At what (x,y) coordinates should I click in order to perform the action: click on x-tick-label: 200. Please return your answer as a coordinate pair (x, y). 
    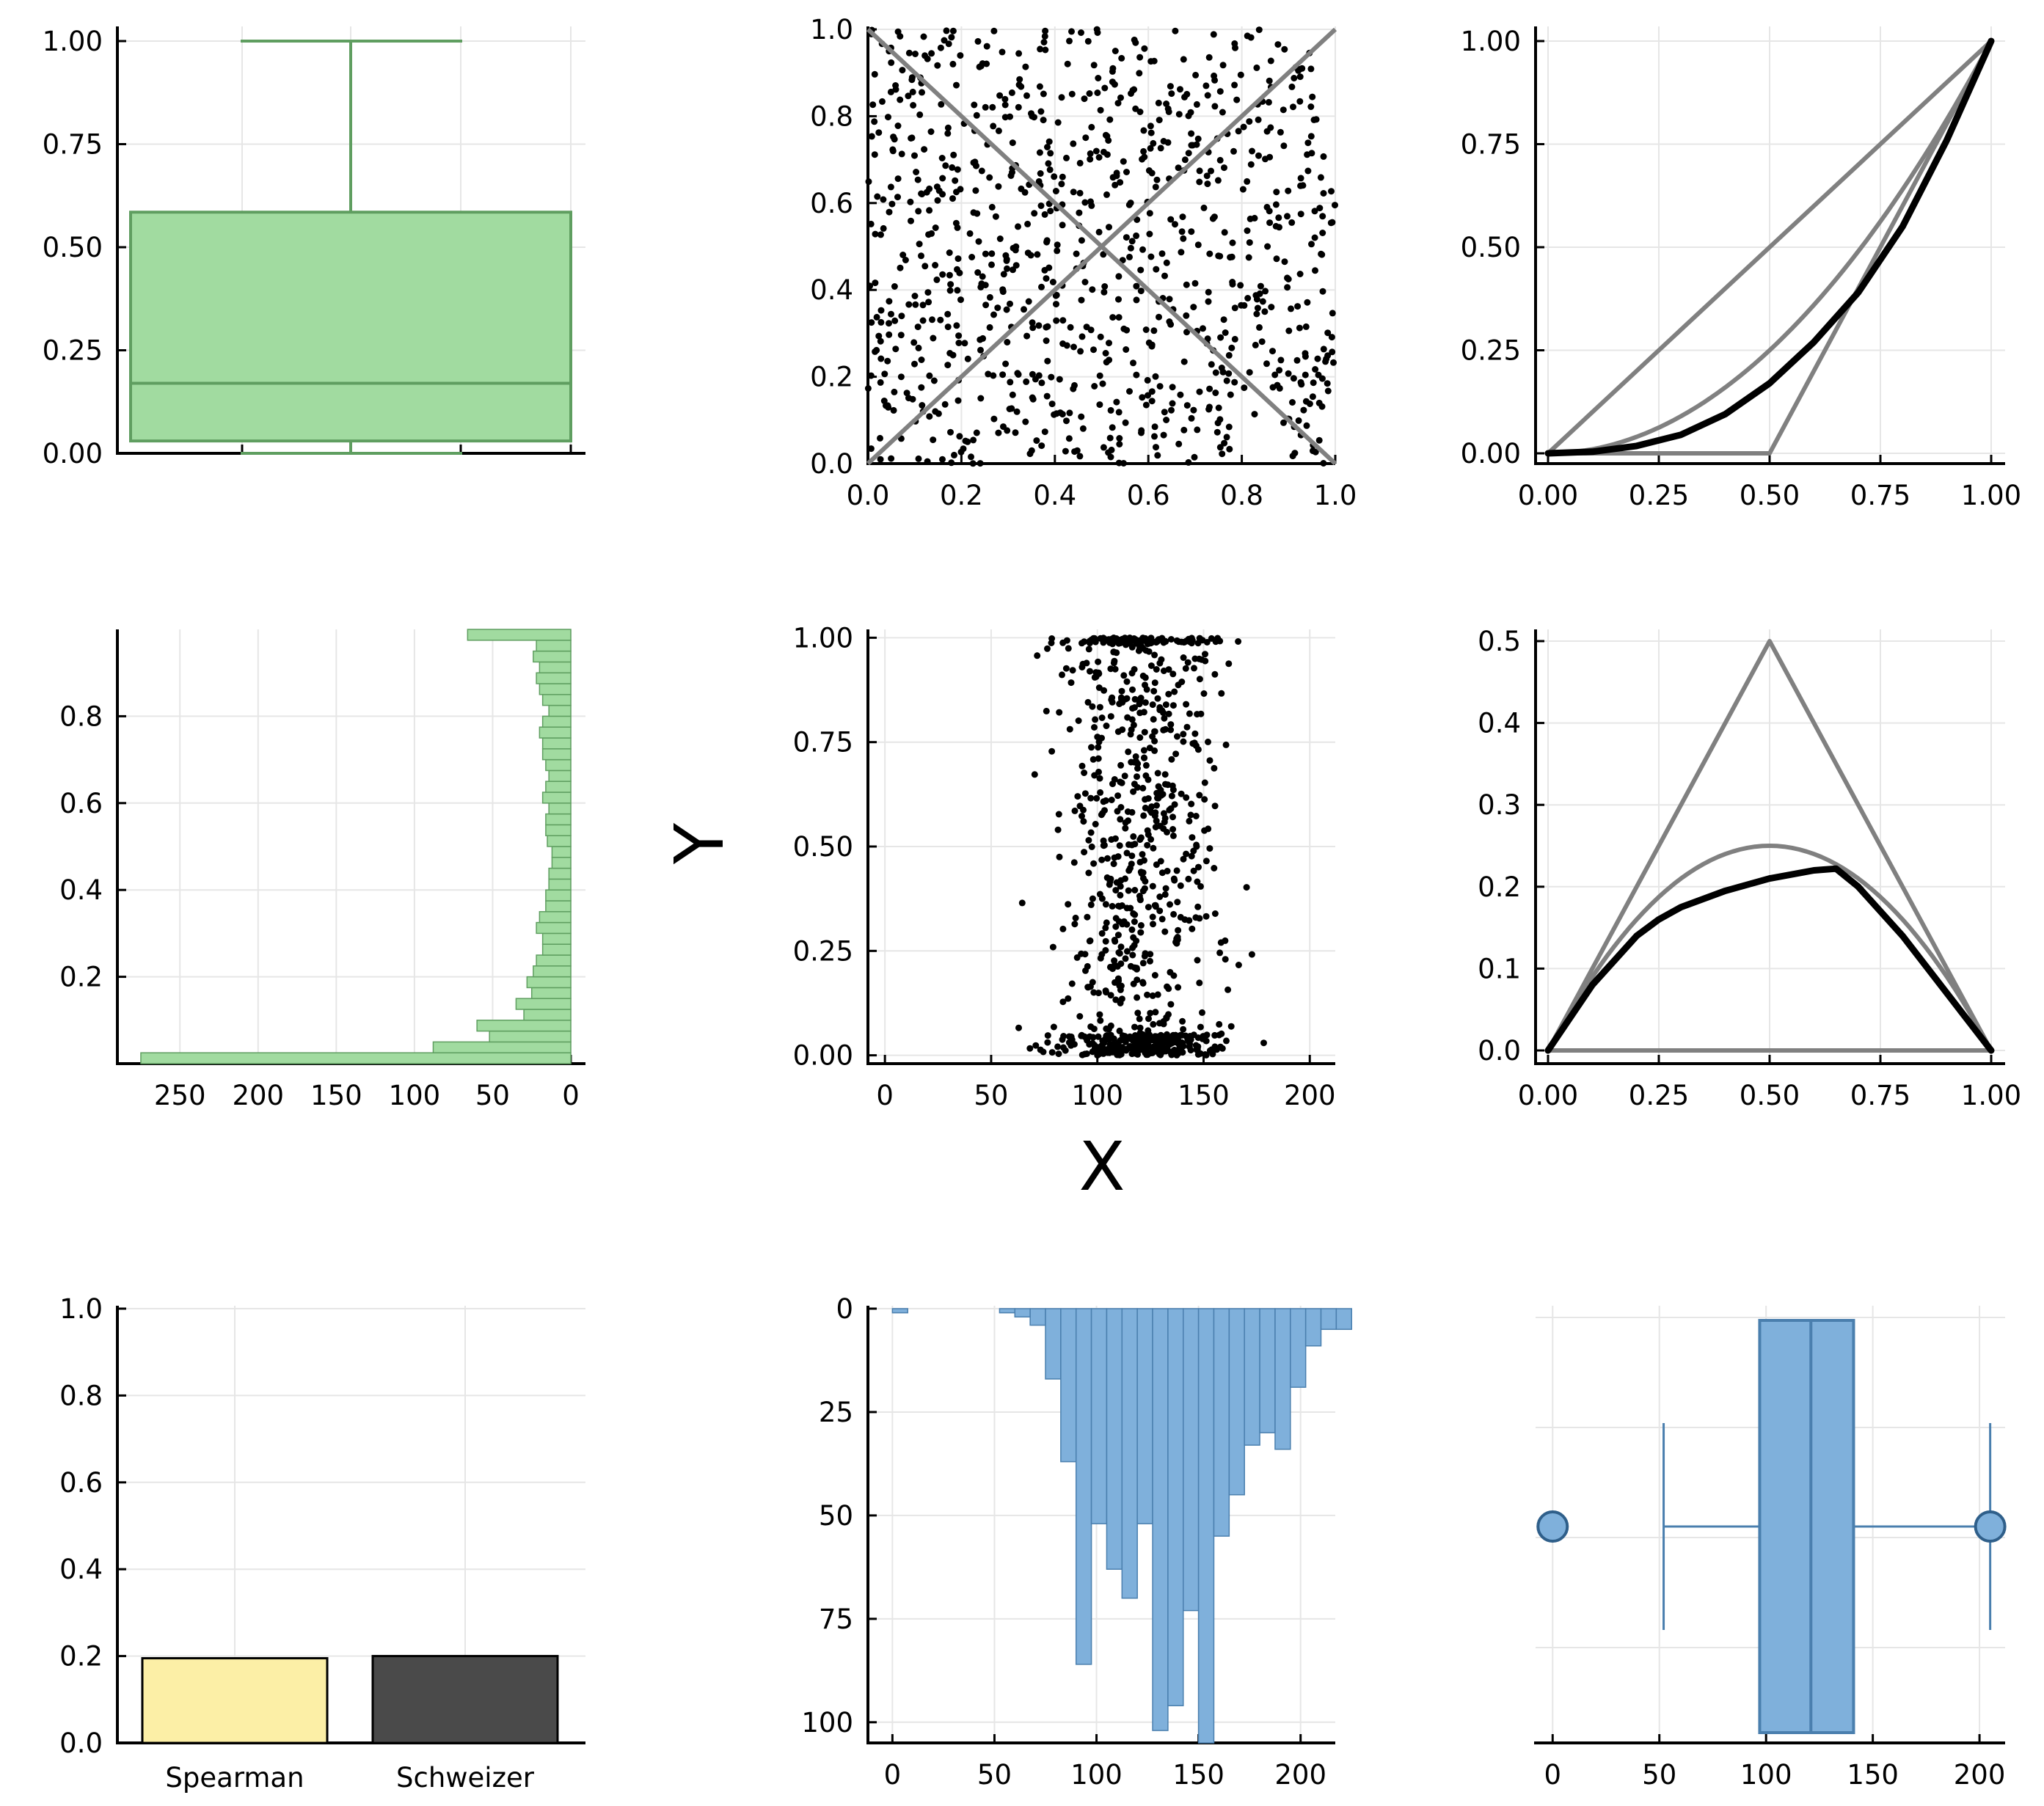
    Looking at the image, I should click on (258, 1095).